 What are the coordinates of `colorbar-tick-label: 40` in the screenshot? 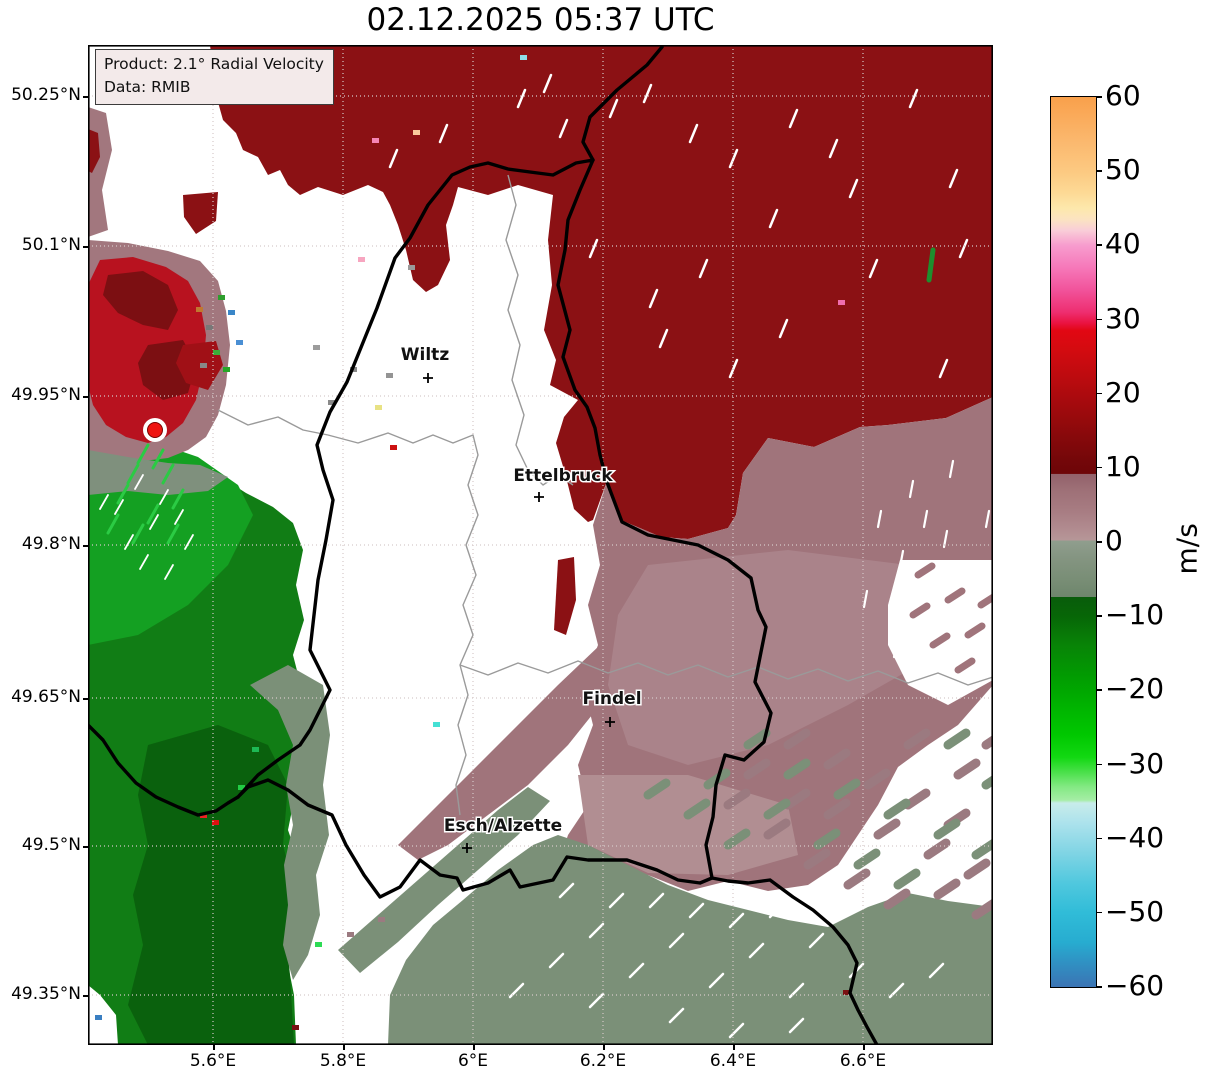 It's located at (1123, 244).